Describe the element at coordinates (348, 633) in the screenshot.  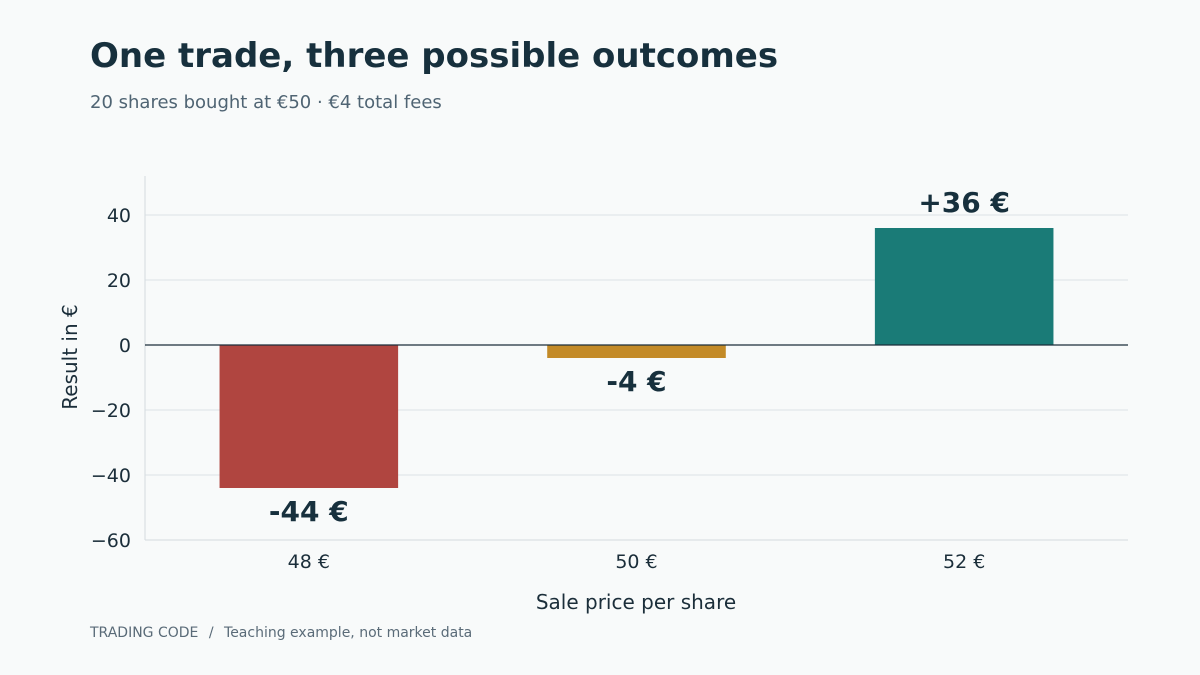
I see `footer-note: Teaching example, not market data` at that location.